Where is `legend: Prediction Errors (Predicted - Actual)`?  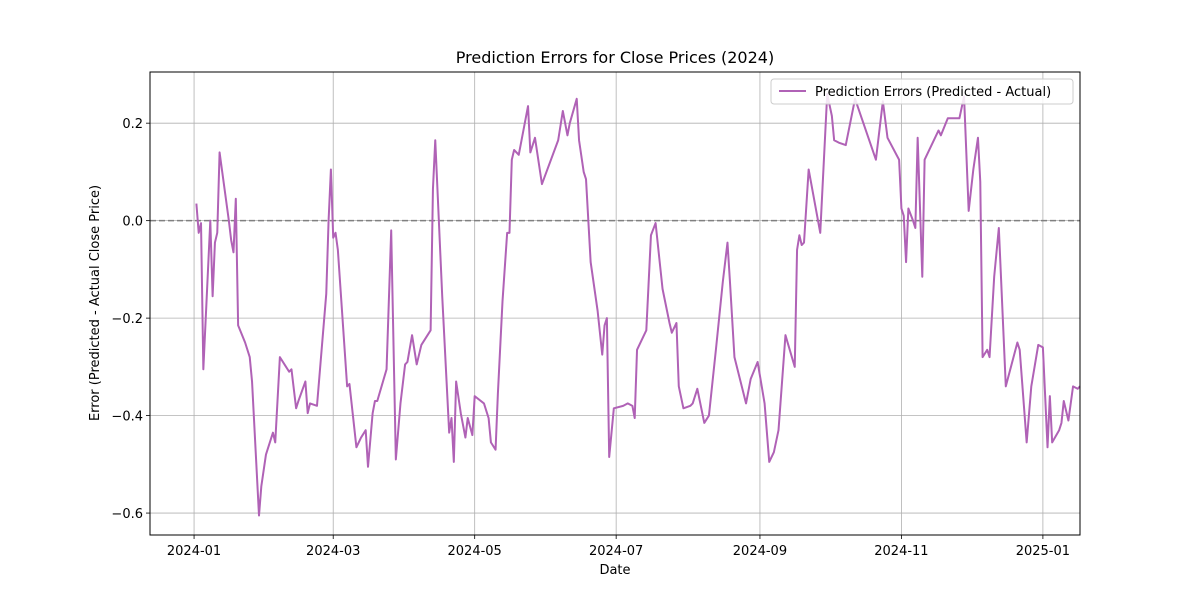
legend: Prediction Errors (Predicted - Actual) is located at coordinates (922, 91).